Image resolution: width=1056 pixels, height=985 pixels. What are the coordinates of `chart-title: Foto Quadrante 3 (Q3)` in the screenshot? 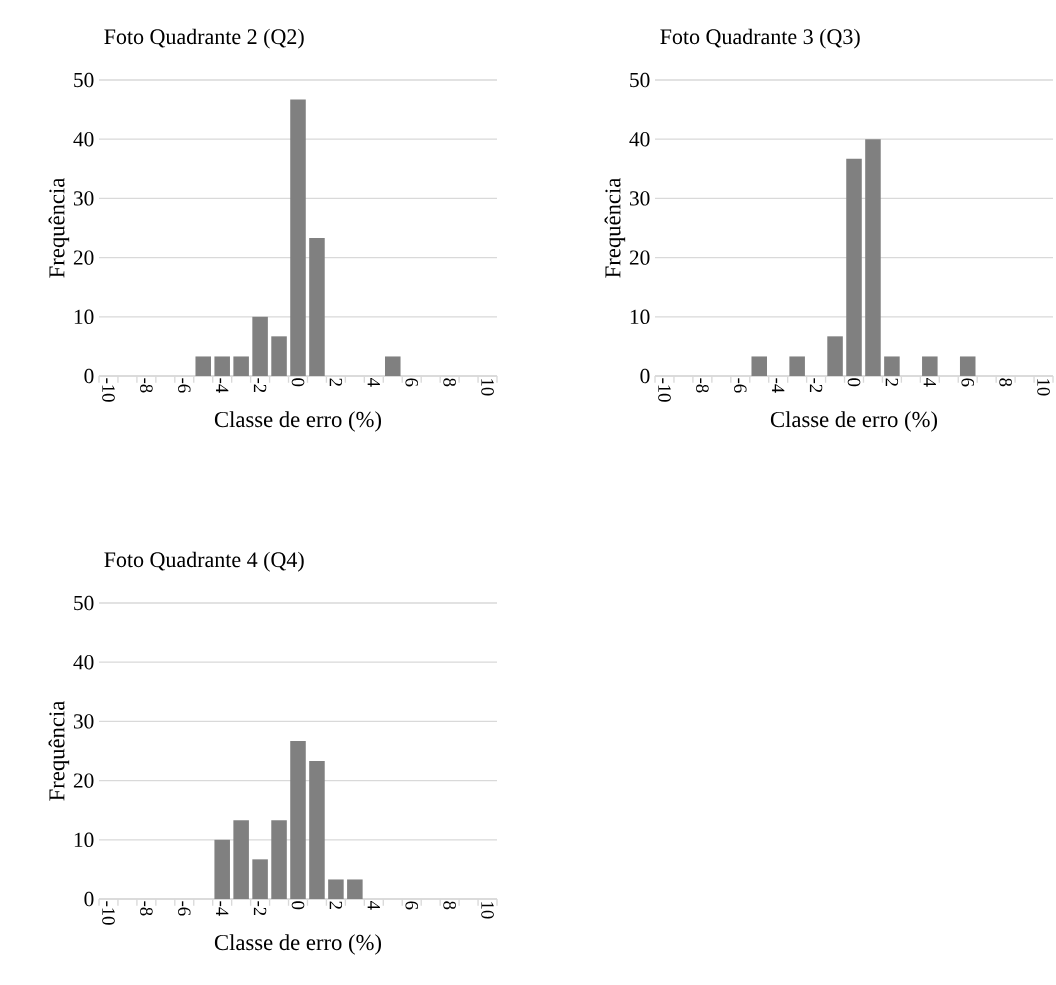 It's located at (760, 38).